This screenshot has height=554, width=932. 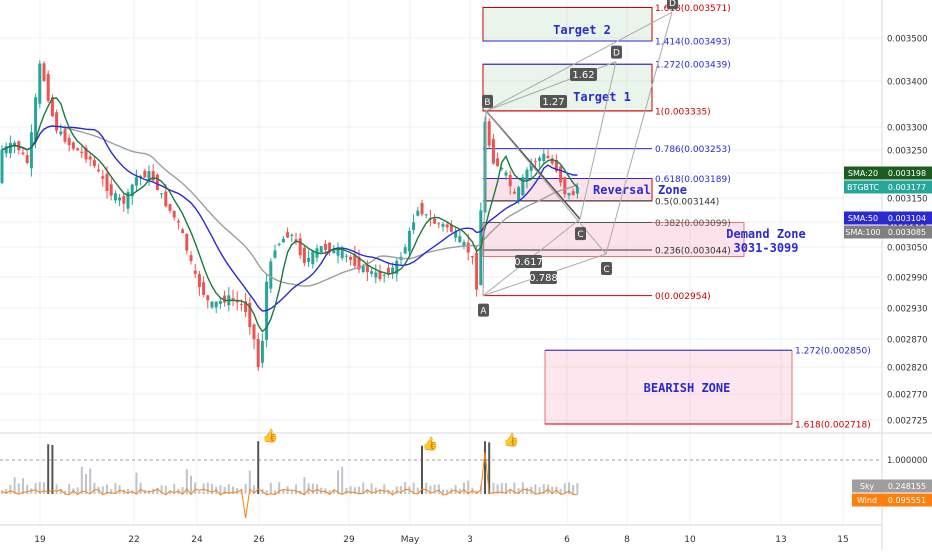 I want to click on fib-label: 0.382(0.003099), so click(x=693, y=224).